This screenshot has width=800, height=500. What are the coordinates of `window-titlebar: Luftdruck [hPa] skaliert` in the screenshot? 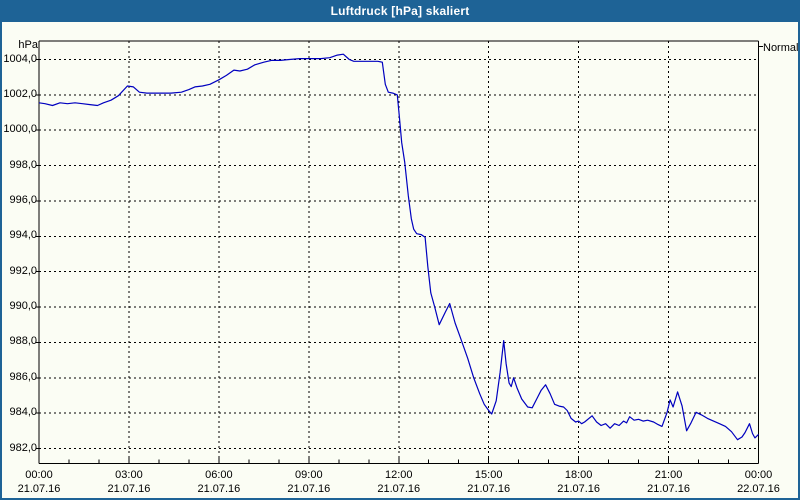 It's located at (400, 11).